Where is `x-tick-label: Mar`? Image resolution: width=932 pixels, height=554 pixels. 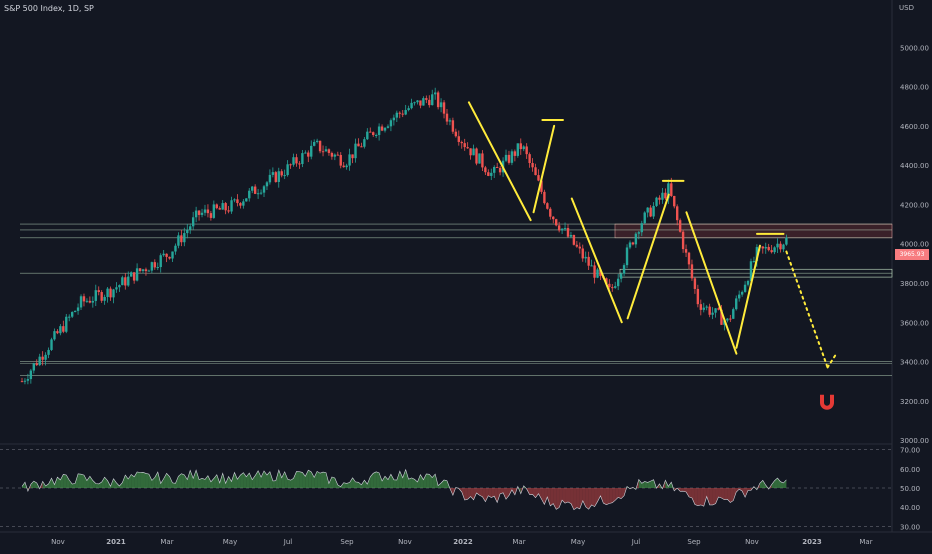
x-tick-label: Mar is located at coordinates (518, 542).